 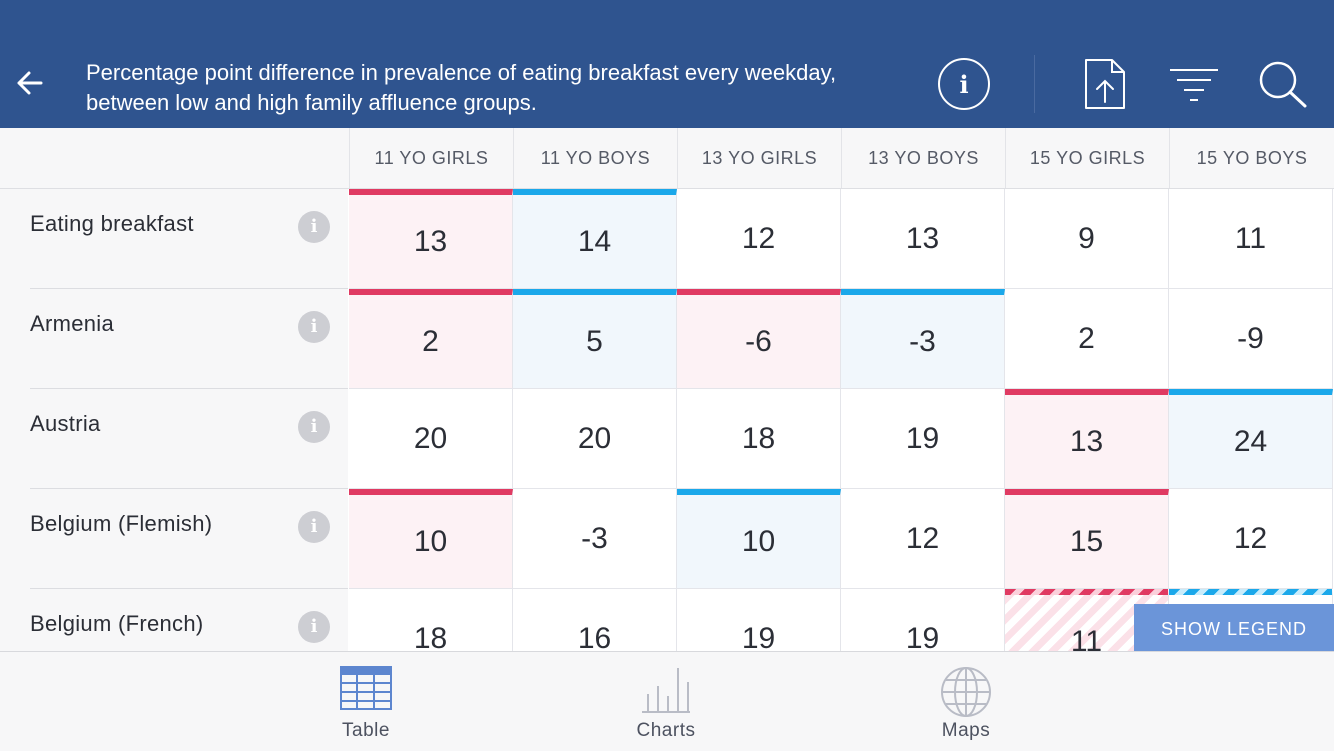 What do you see at coordinates (1251, 239) in the screenshot?
I see `table-cell: 11` at bounding box center [1251, 239].